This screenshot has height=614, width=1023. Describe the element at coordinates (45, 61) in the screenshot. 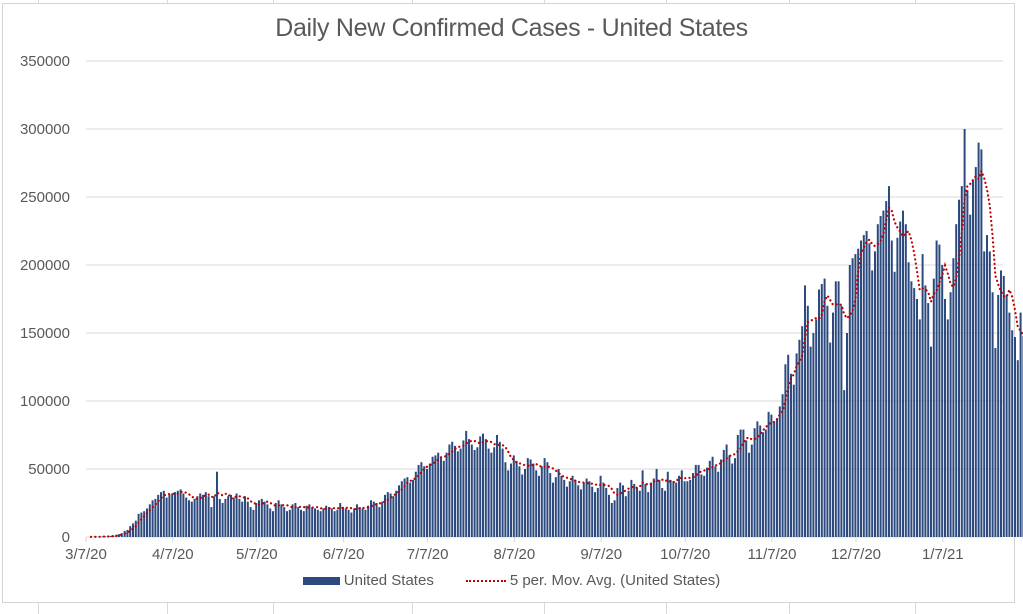

I see `y-tick-label: 350000` at that location.